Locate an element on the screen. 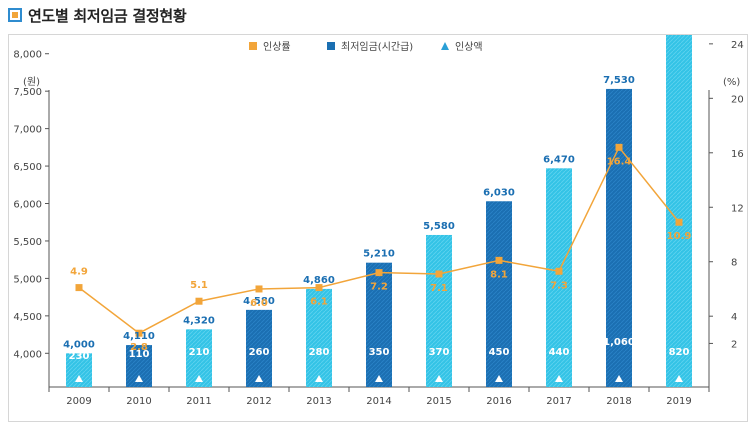 Image resolution: width=756 pixels, height=424 pixels. wage-value-label: 5,210 is located at coordinates (379, 254).